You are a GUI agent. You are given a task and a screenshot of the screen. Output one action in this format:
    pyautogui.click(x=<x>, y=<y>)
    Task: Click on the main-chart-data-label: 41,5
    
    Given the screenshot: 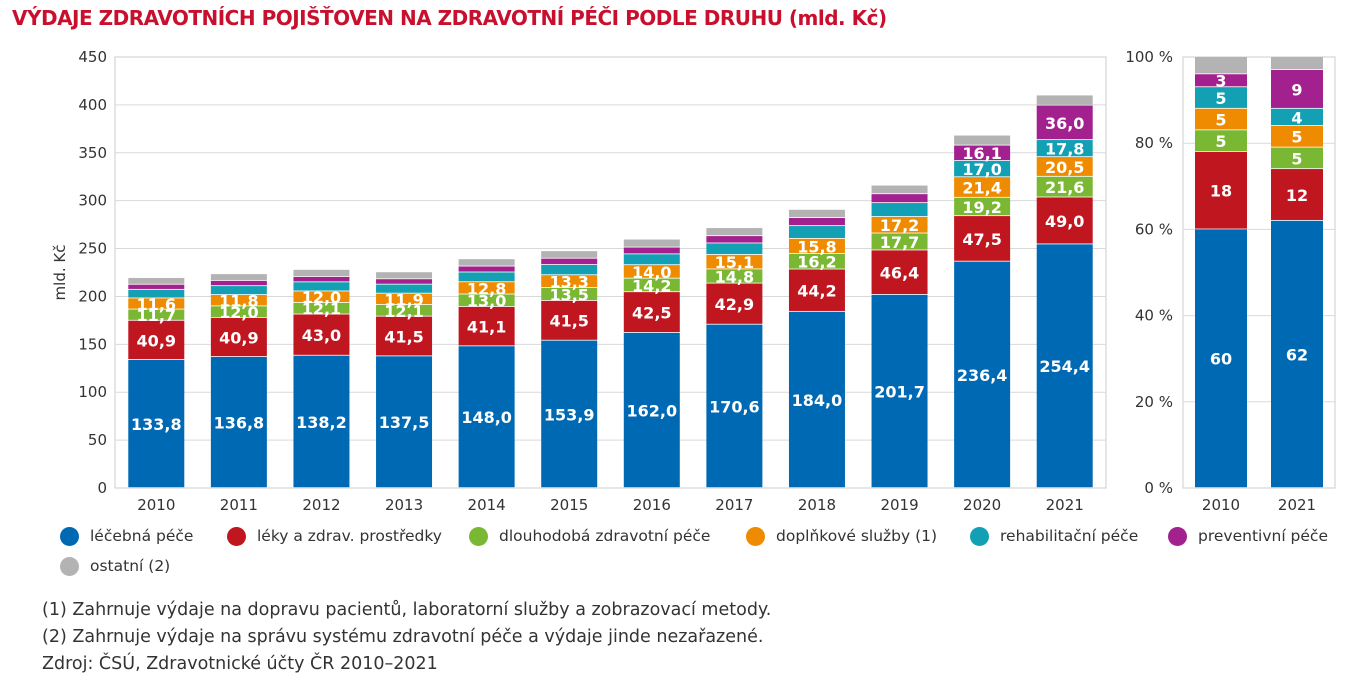 What is the action you would take?
    pyautogui.click(x=403, y=336)
    